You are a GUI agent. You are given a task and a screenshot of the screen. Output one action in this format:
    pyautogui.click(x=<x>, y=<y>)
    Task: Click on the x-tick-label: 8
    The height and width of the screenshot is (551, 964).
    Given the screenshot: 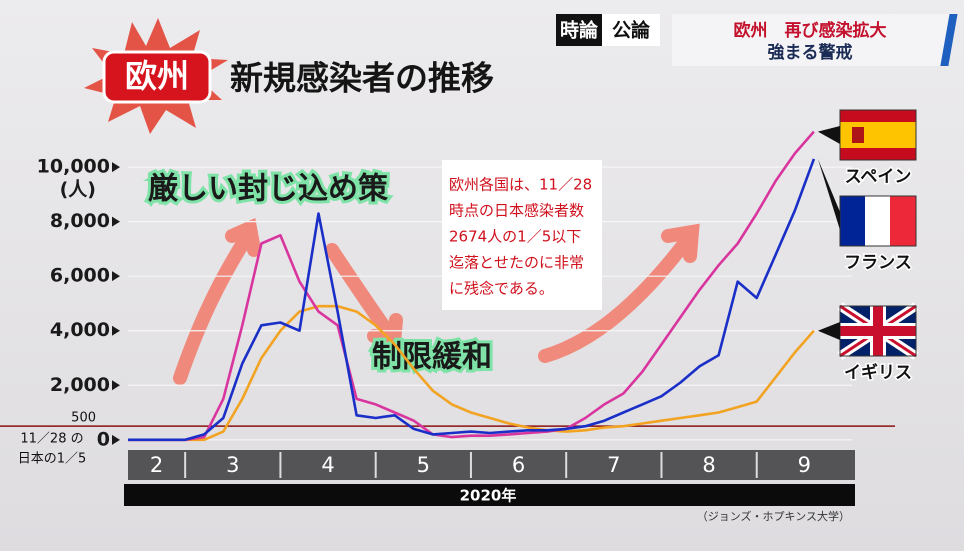 What is the action you would take?
    pyautogui.click(x=708, y=465)
    